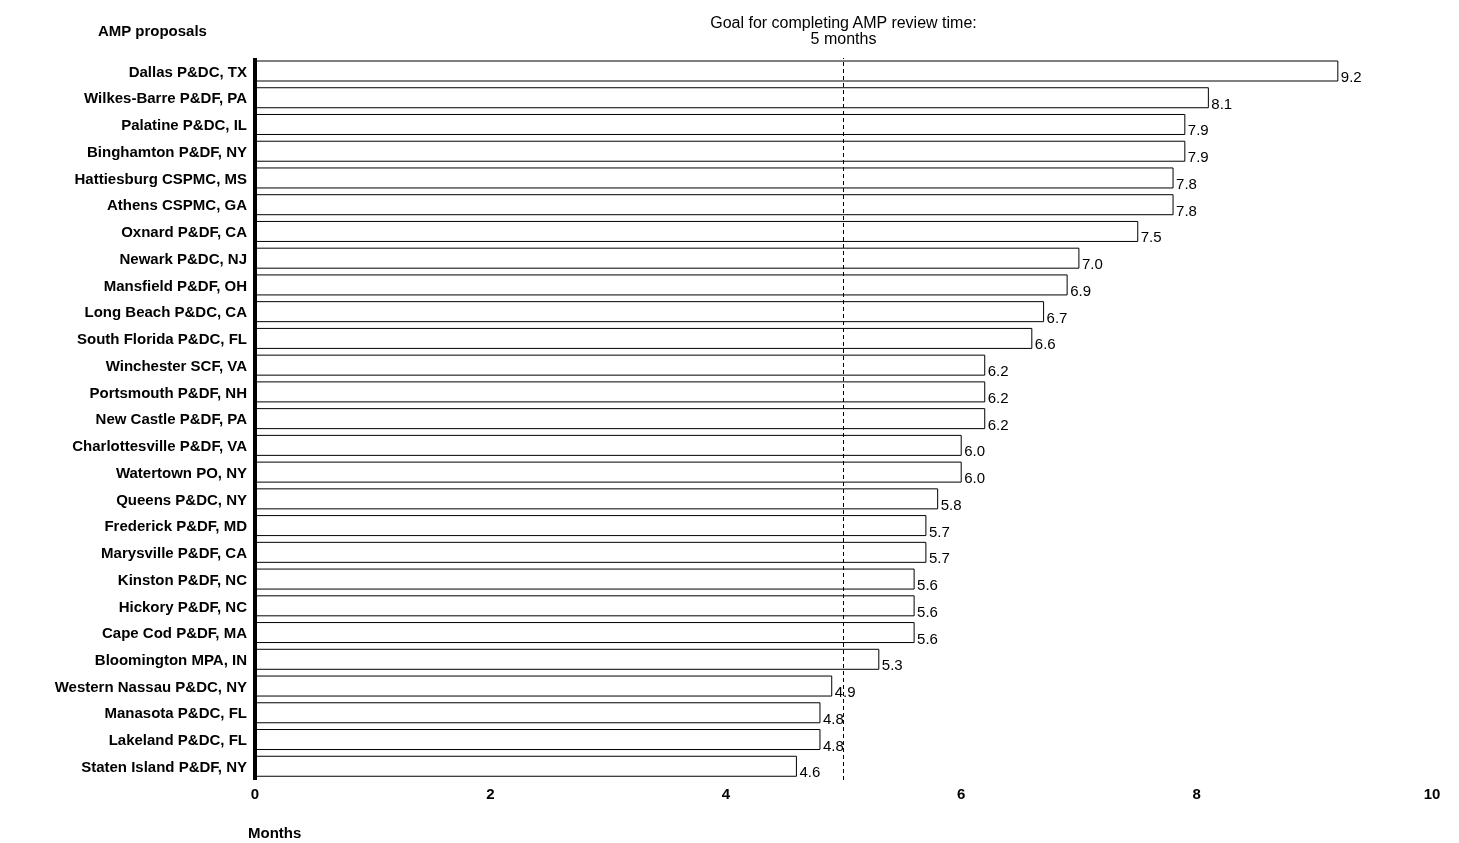  Describe the element at coordinates (168, 392) in the screenshot. I see `y-tick-label: Portsmouth P&DF, NH` at that location.